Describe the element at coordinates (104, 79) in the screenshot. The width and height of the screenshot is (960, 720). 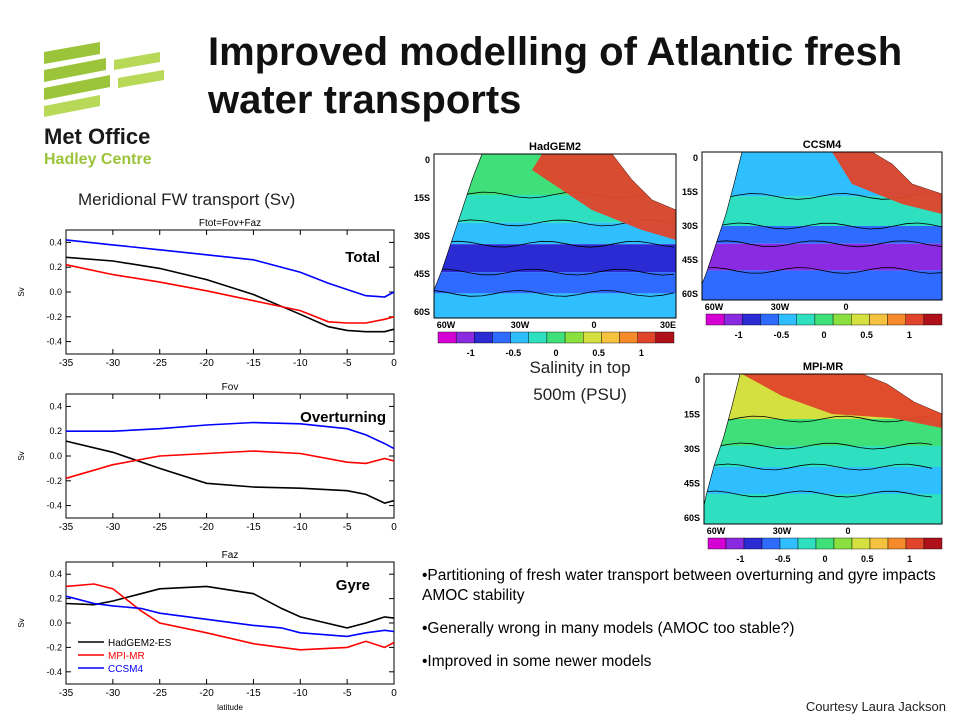
I see `logo-swoosh-icon` at that location.